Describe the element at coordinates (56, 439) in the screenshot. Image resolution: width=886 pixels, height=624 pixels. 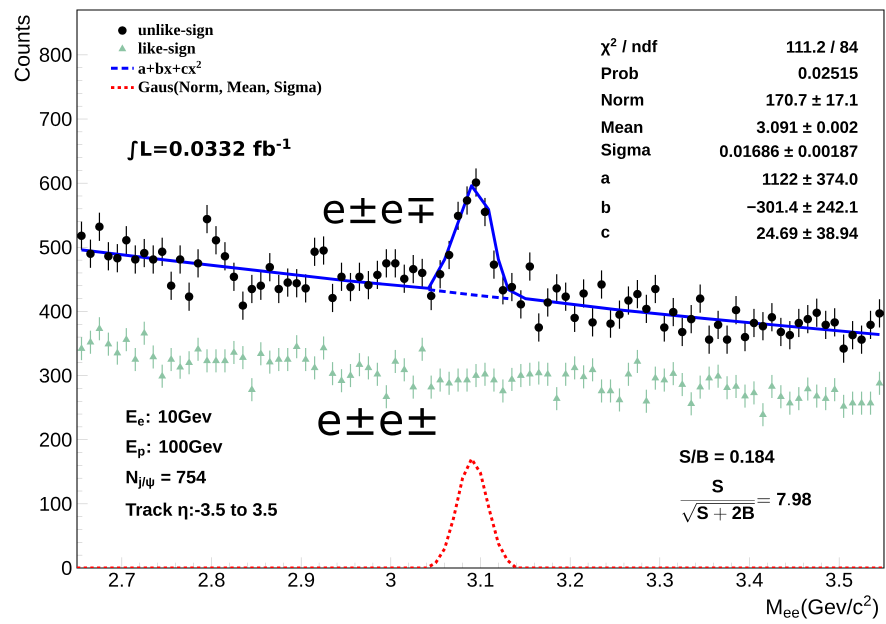
I see `y-tick-label: 200` at that location.